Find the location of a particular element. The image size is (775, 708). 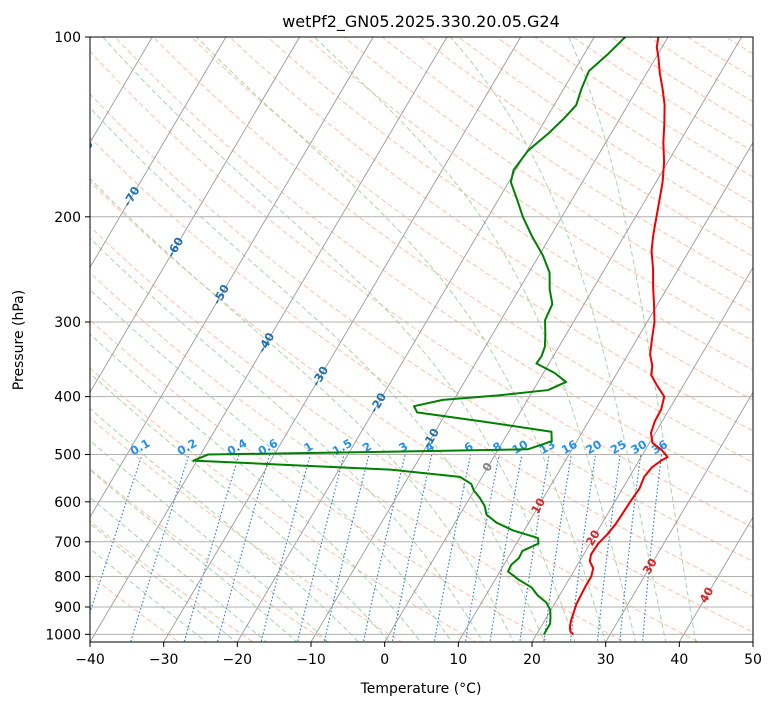

x-axis-label: Temperature (°C) is located at coordinates (421, 689).